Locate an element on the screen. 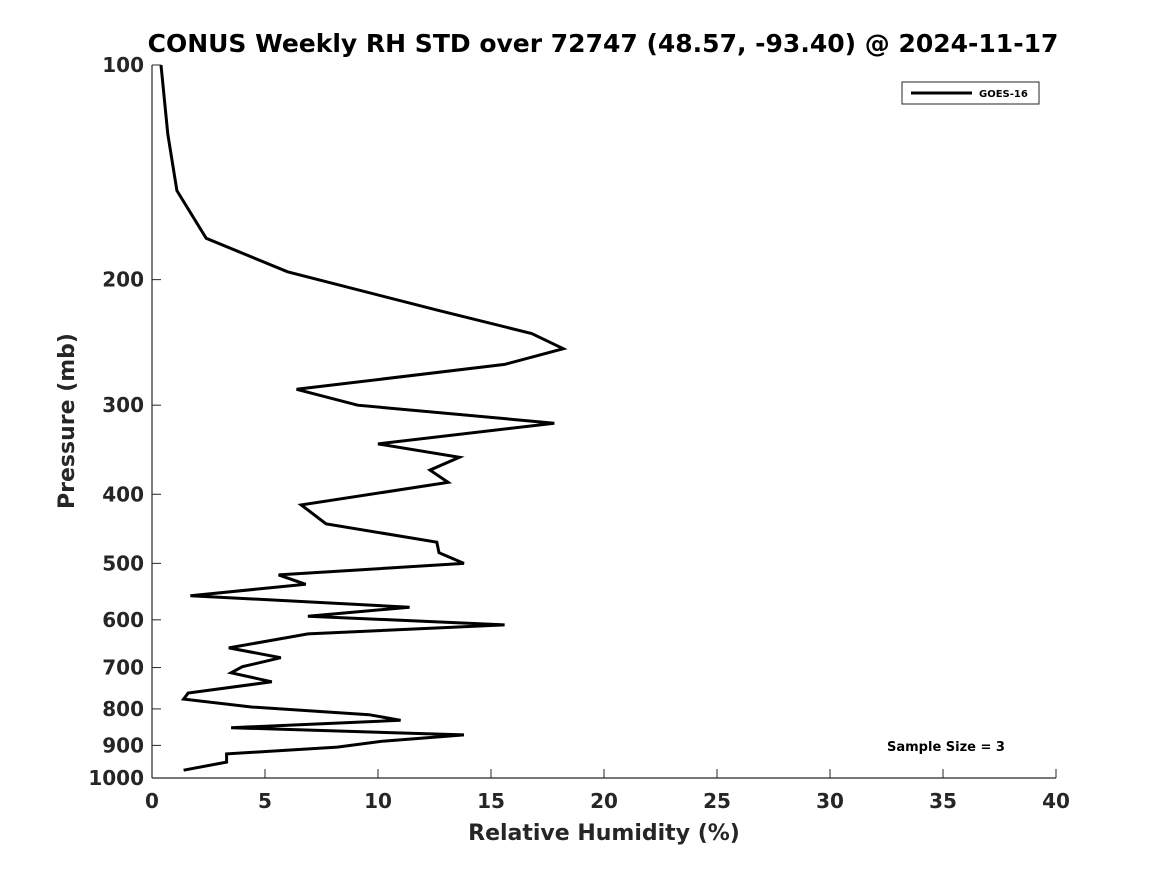 This screenshot has height=875, width=1167. y-tick-label: 500 is located at coordinates (123, 563).